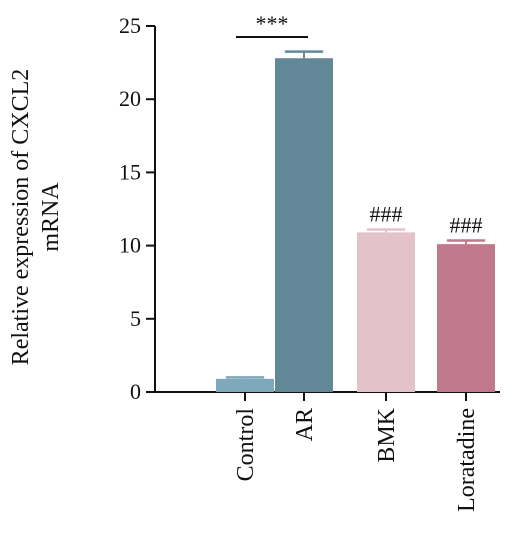 This screenshot has height=547, width=530. What do you see at coordinates (246, 445) in the screenshot?
I see `x-tick-label: Control` at bounding box center [246, 445].